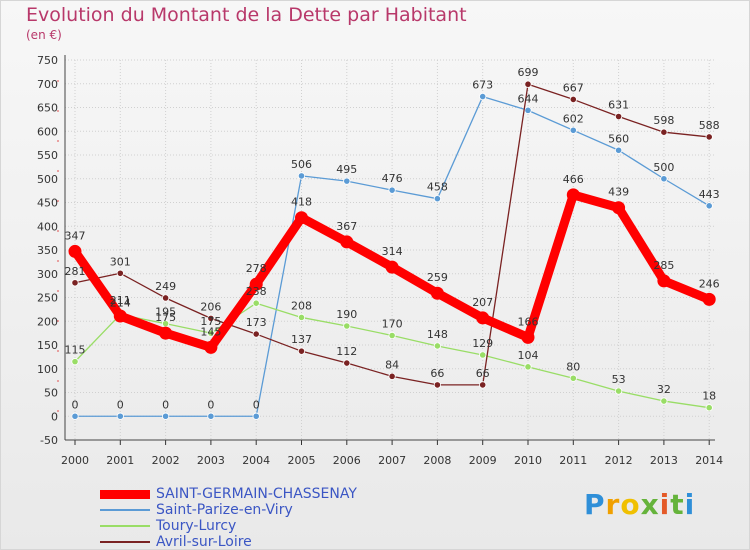 The image size is (750, 550). I want to click on data-label-toury-lurcy: 129, so click(482, 343).